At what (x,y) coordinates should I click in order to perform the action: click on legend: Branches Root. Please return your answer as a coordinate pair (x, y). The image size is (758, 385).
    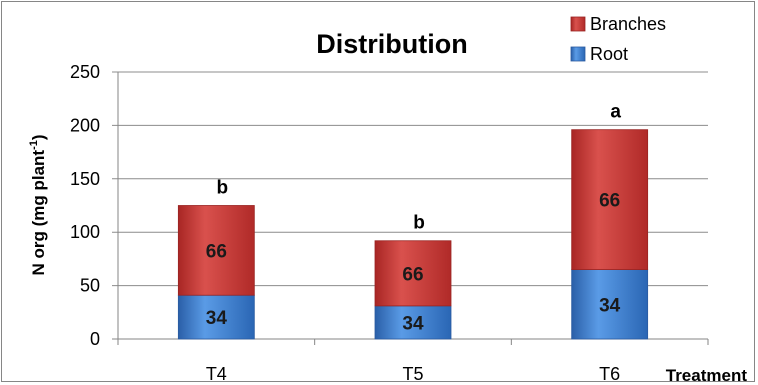
    Looking at the image, I should click on (618, 39).